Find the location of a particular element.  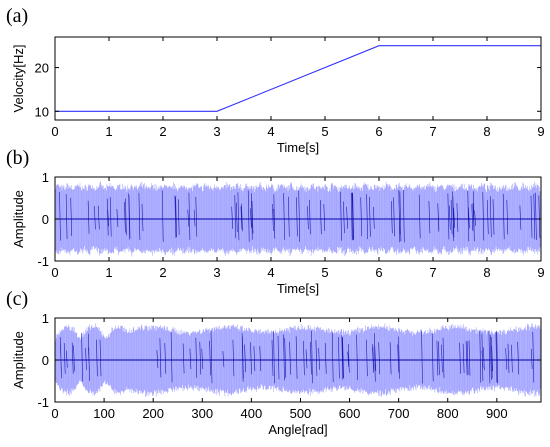

velocity-series-line is located at coordinates (298, 78).